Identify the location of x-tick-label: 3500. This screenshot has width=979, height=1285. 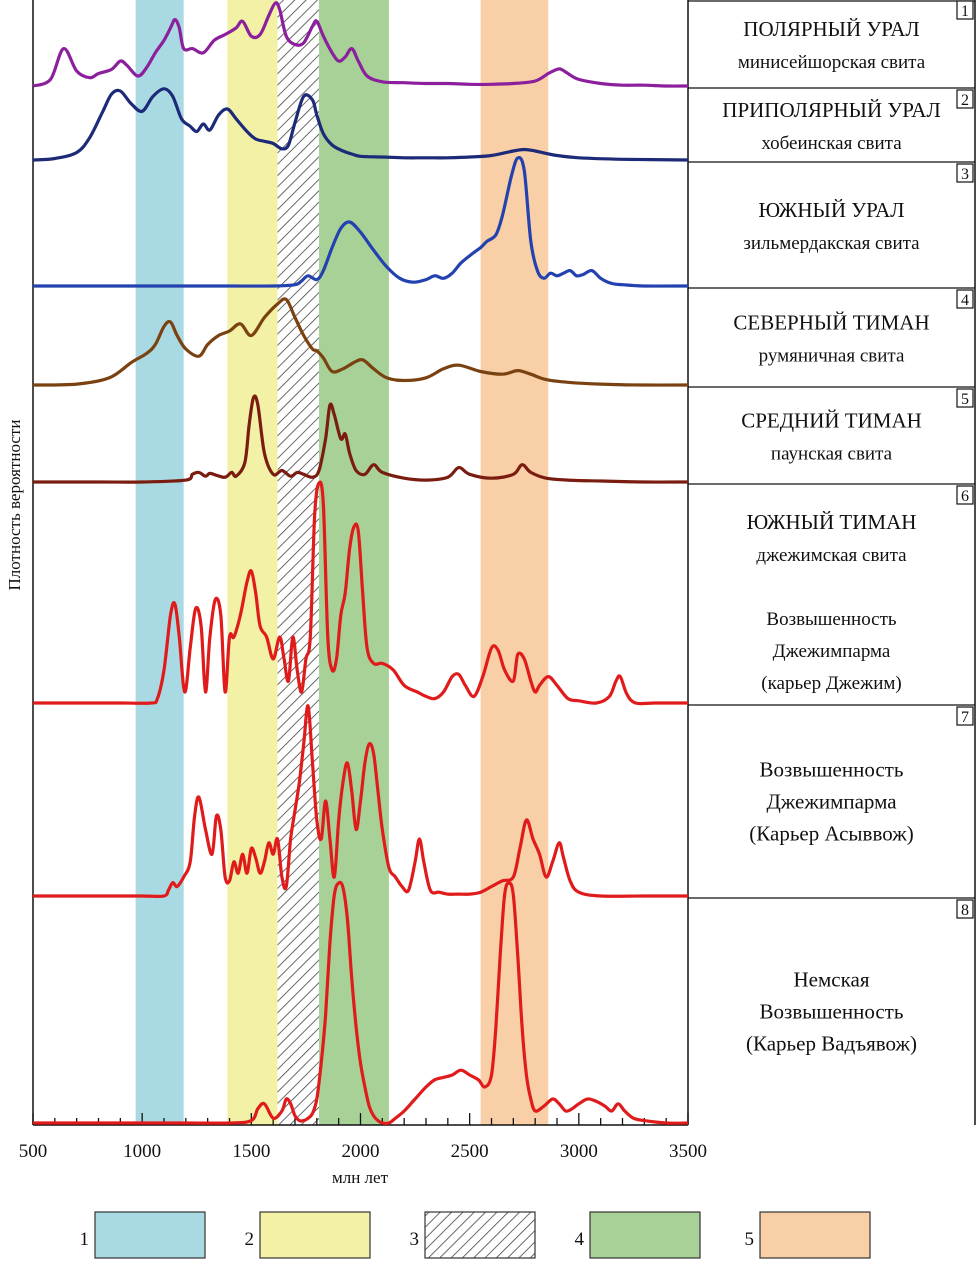
(688, 1151).